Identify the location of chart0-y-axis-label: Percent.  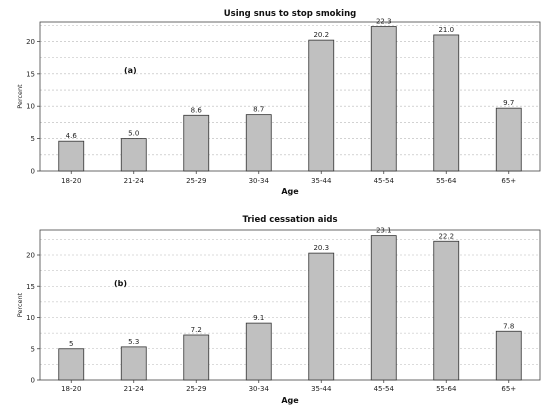
(20, 96).